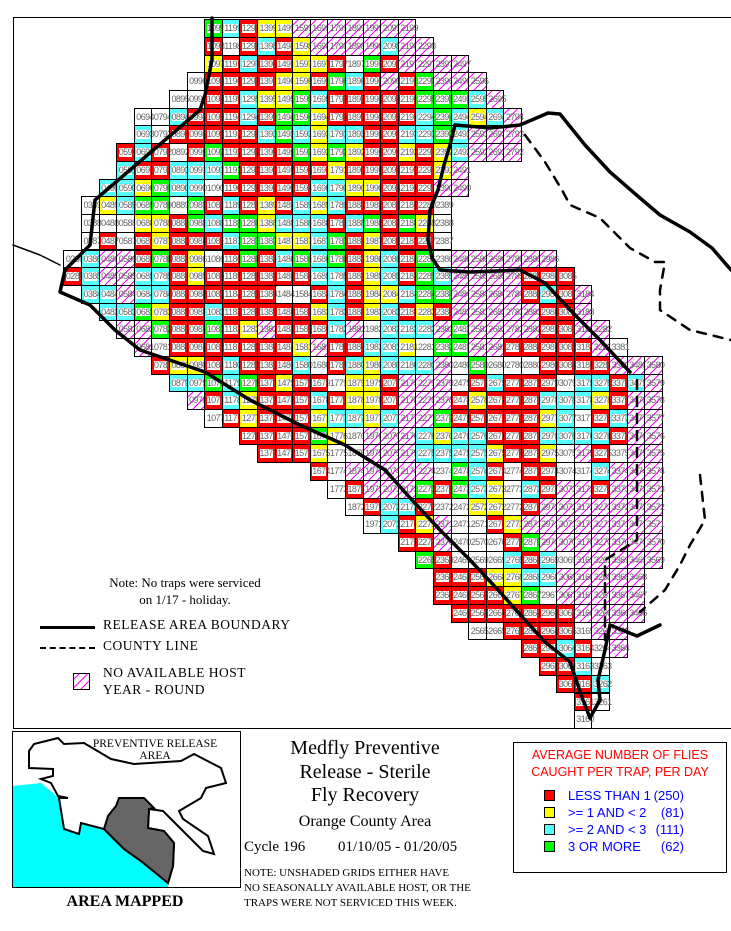 This screenshot has width=731, height=931. What do you see at coordinates (529, 248) in the screenshot?
I see `release-area-boundary-east` at bounding box center [529, 248].